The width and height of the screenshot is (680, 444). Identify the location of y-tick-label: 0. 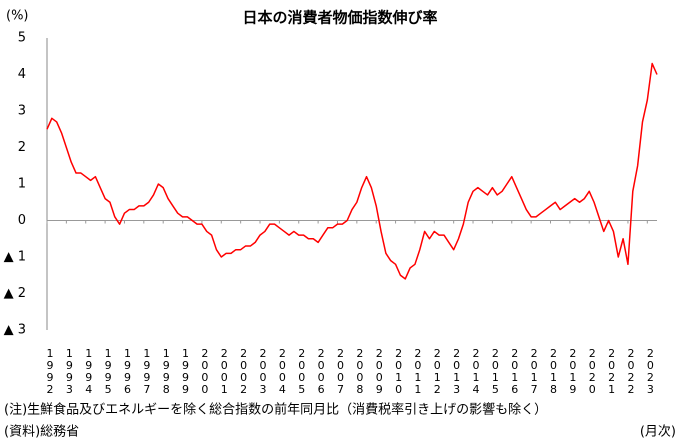
(22, 220).